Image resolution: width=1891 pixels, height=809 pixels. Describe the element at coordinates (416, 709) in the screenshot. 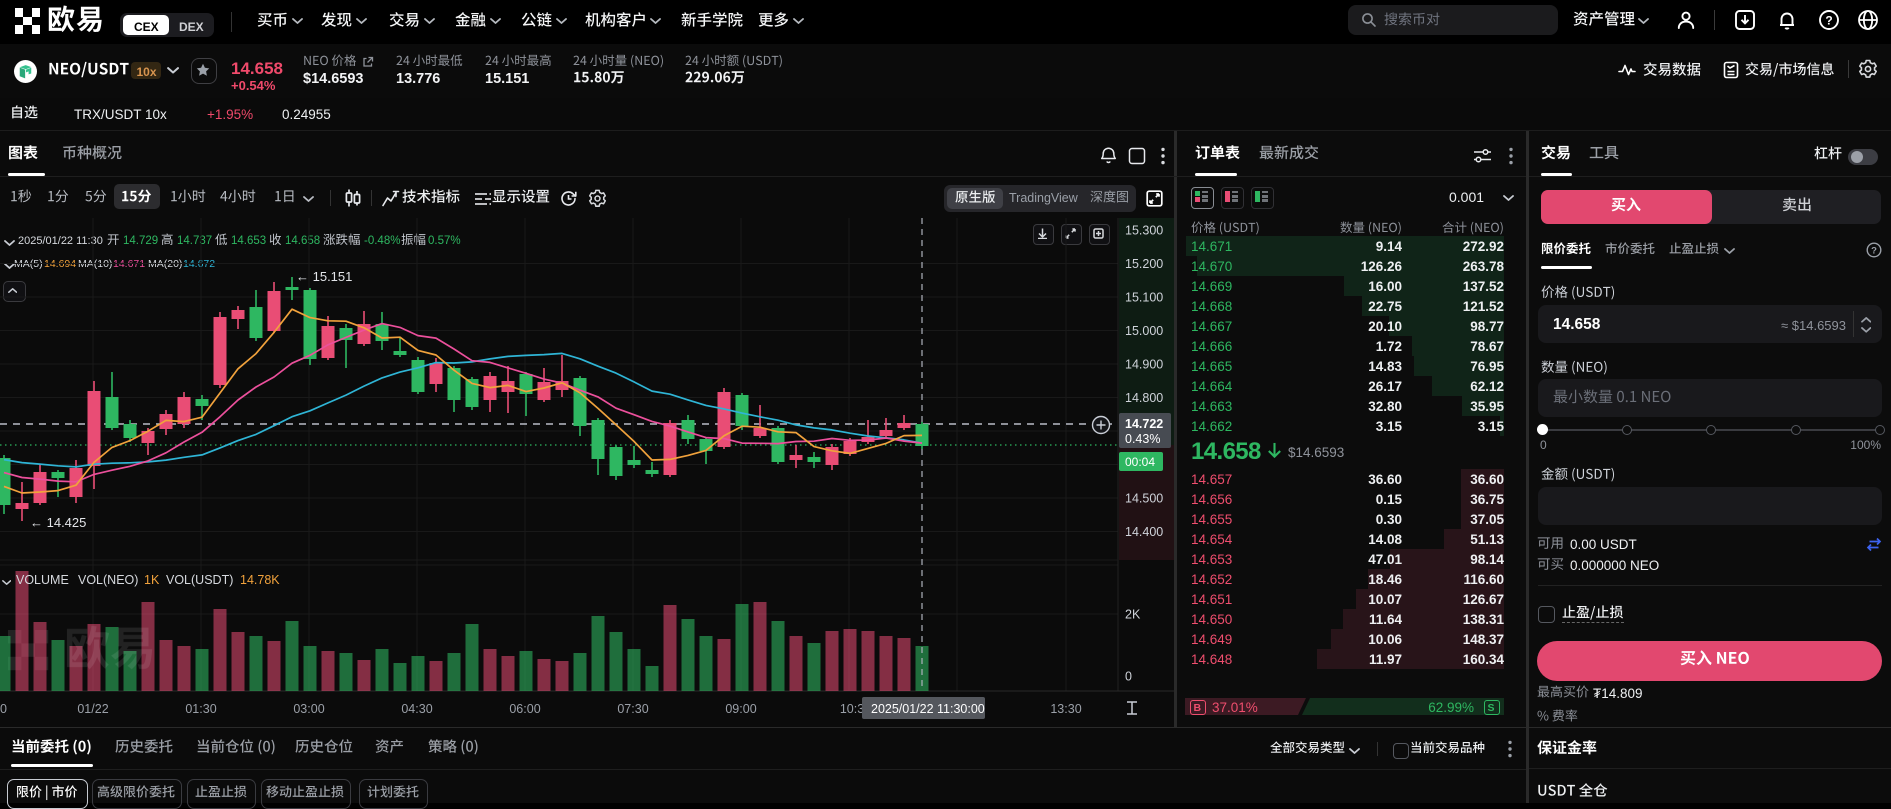

I see `svg-text: 04:30` at that location.